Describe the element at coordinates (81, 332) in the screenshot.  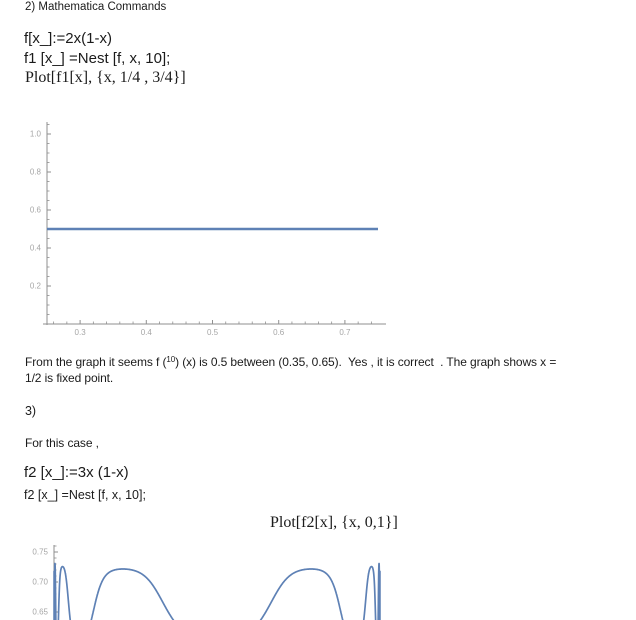
I see `x-tick-label: 0.3` at that location.